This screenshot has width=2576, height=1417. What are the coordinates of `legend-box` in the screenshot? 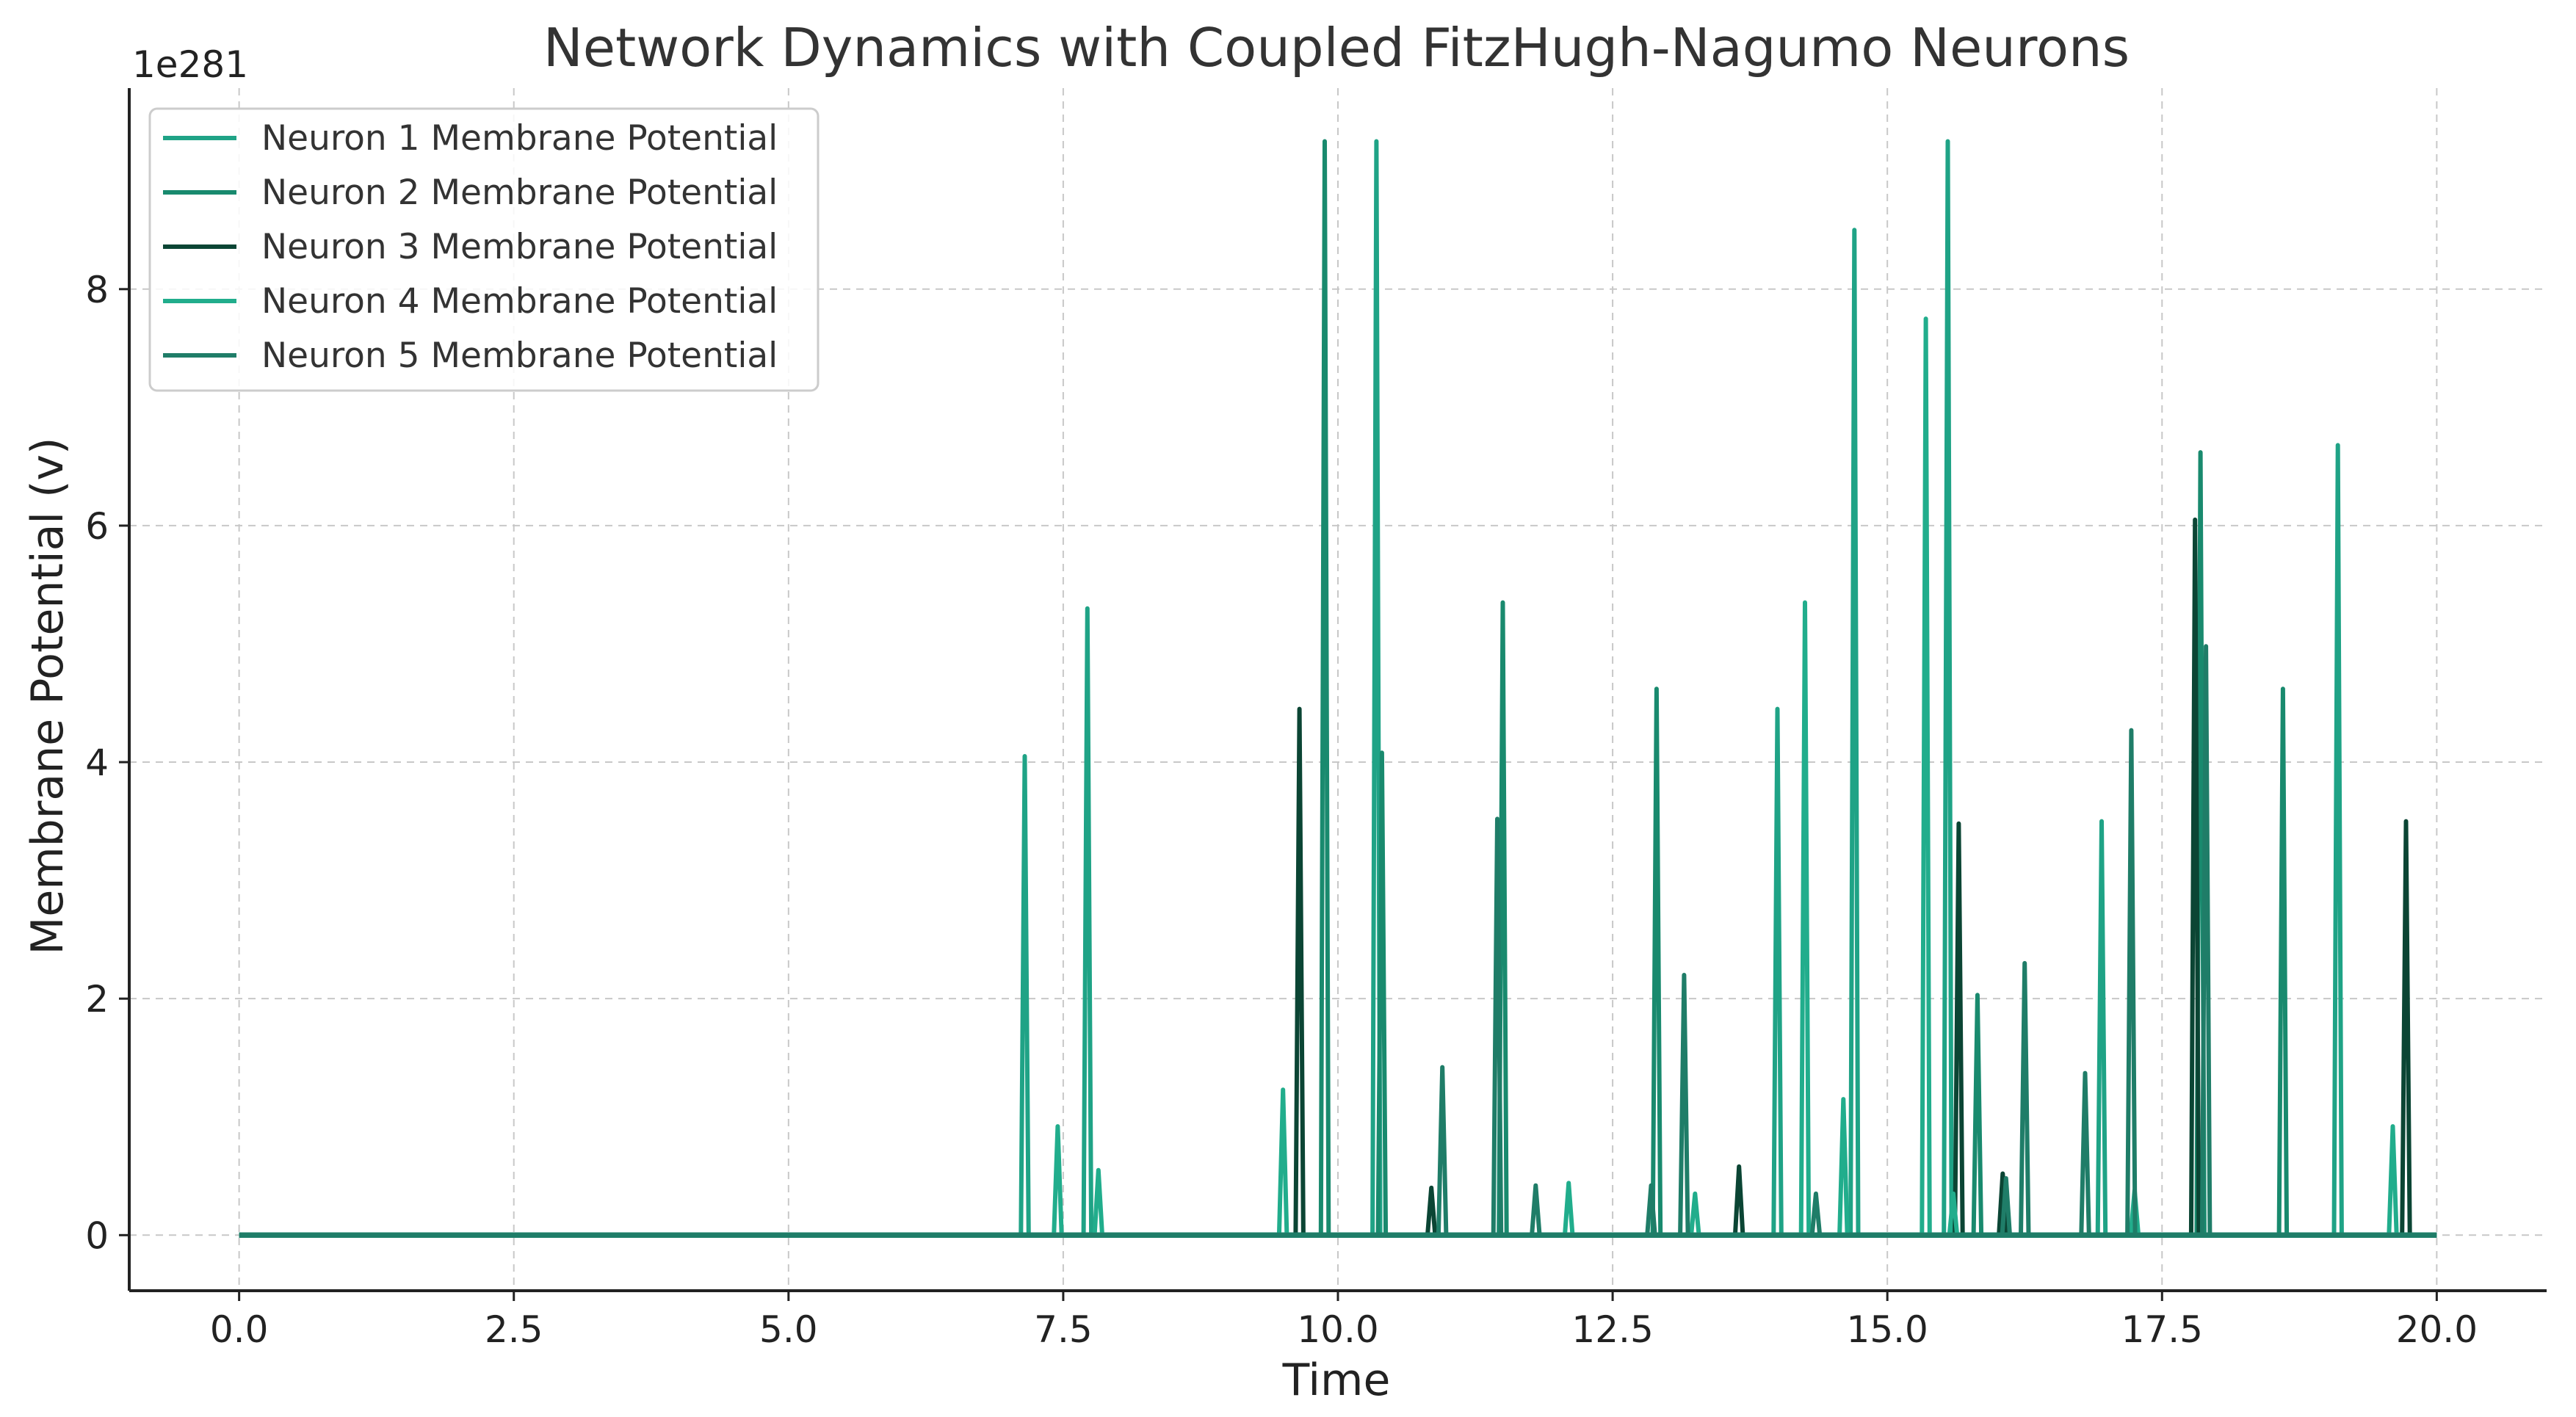 It's located at (484, 249).